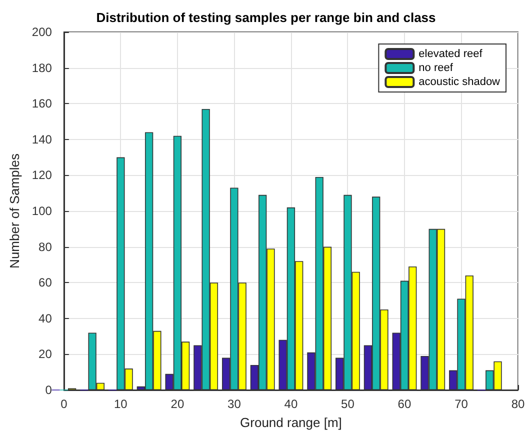 This screenshot has height=438, width=532. Describe the element at coordinates (436, 68) in the screenshot. I see `legend-label: no reef` at that location.